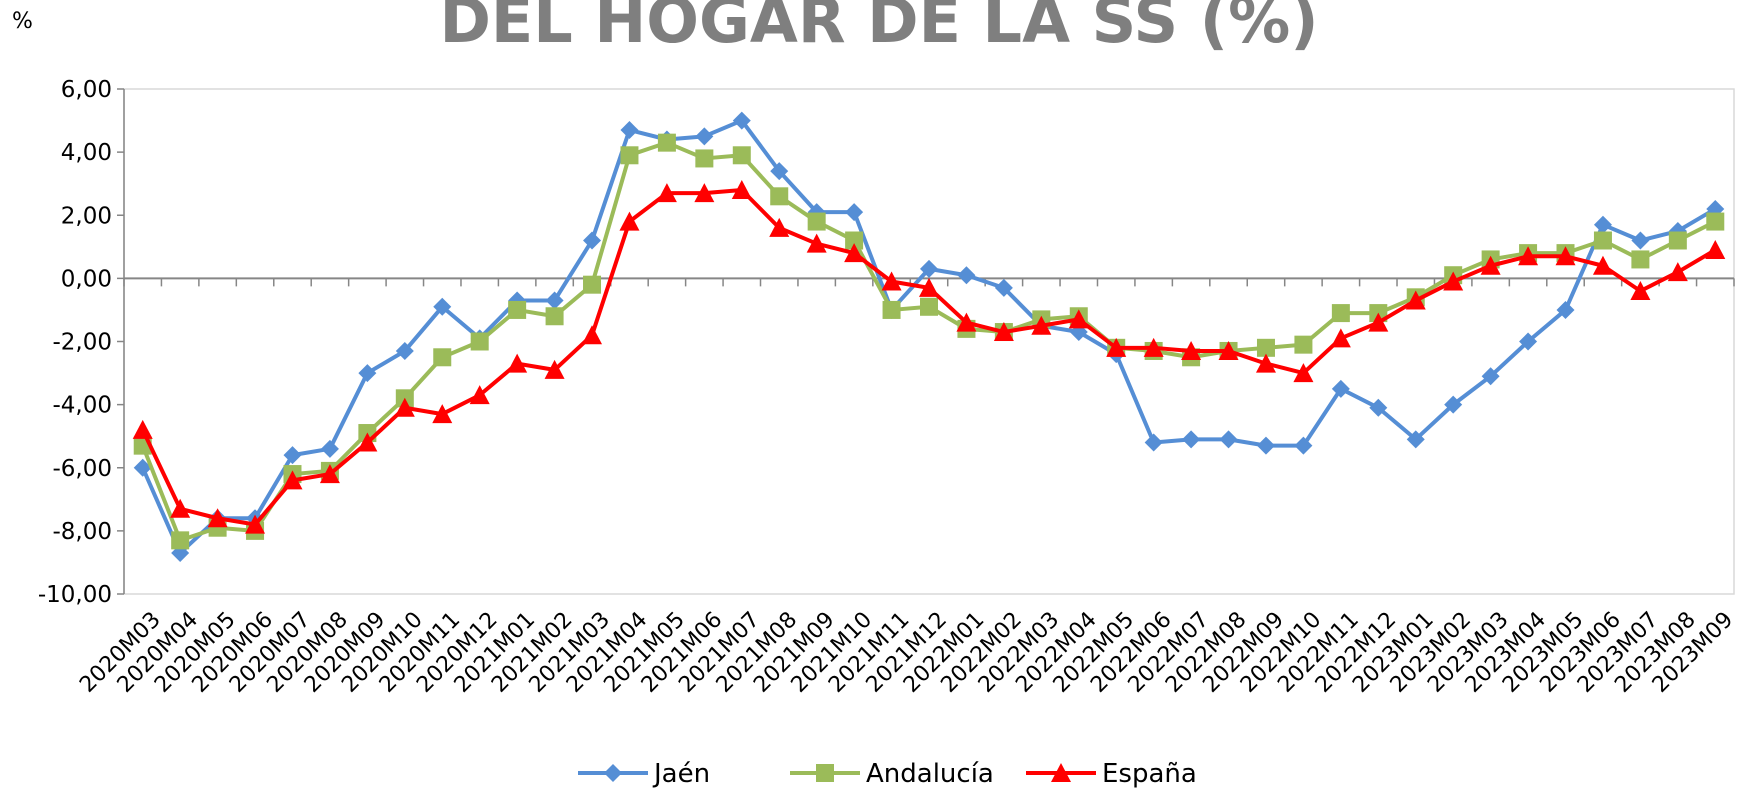 This screenshot has width=1748, height=792. Describe the element at coordinates (86, 153) in the screenshot. I see `y-tick-label: 4,00` at that location.